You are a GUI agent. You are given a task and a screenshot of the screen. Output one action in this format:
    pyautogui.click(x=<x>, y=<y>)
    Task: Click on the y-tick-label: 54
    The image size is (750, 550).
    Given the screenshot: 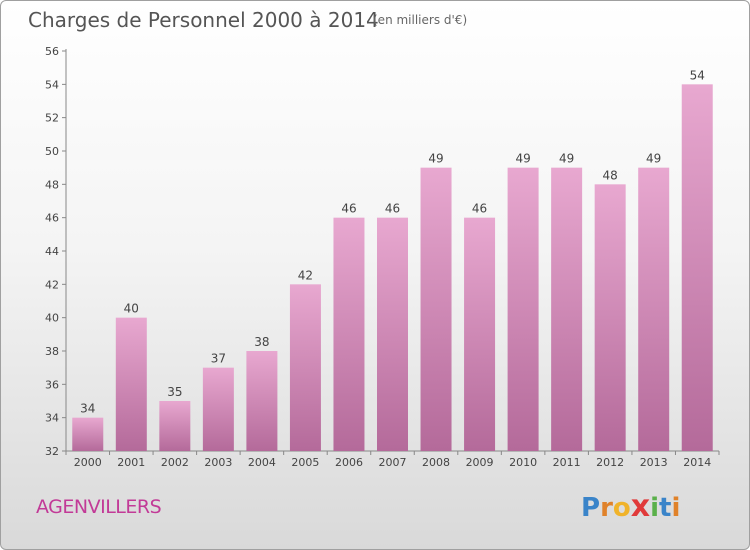 What is the action you would take?
    pyautogui.click(x=52, y=84)
    